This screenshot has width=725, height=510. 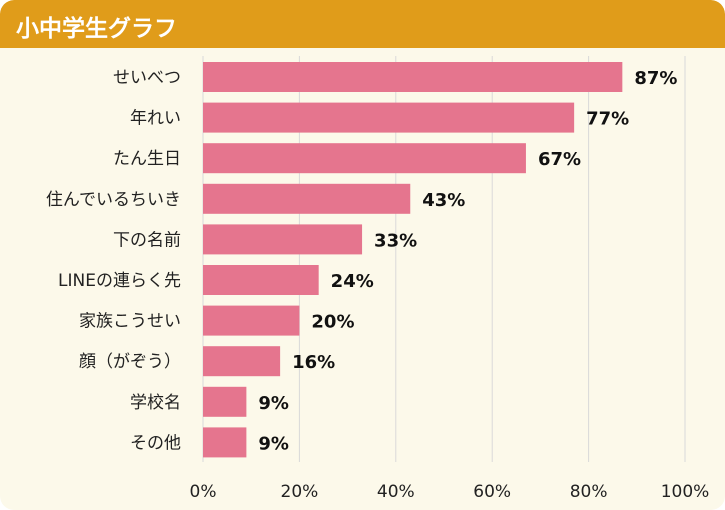 I want to click on x-tick-label: 20%, so click(x=300, y=492).